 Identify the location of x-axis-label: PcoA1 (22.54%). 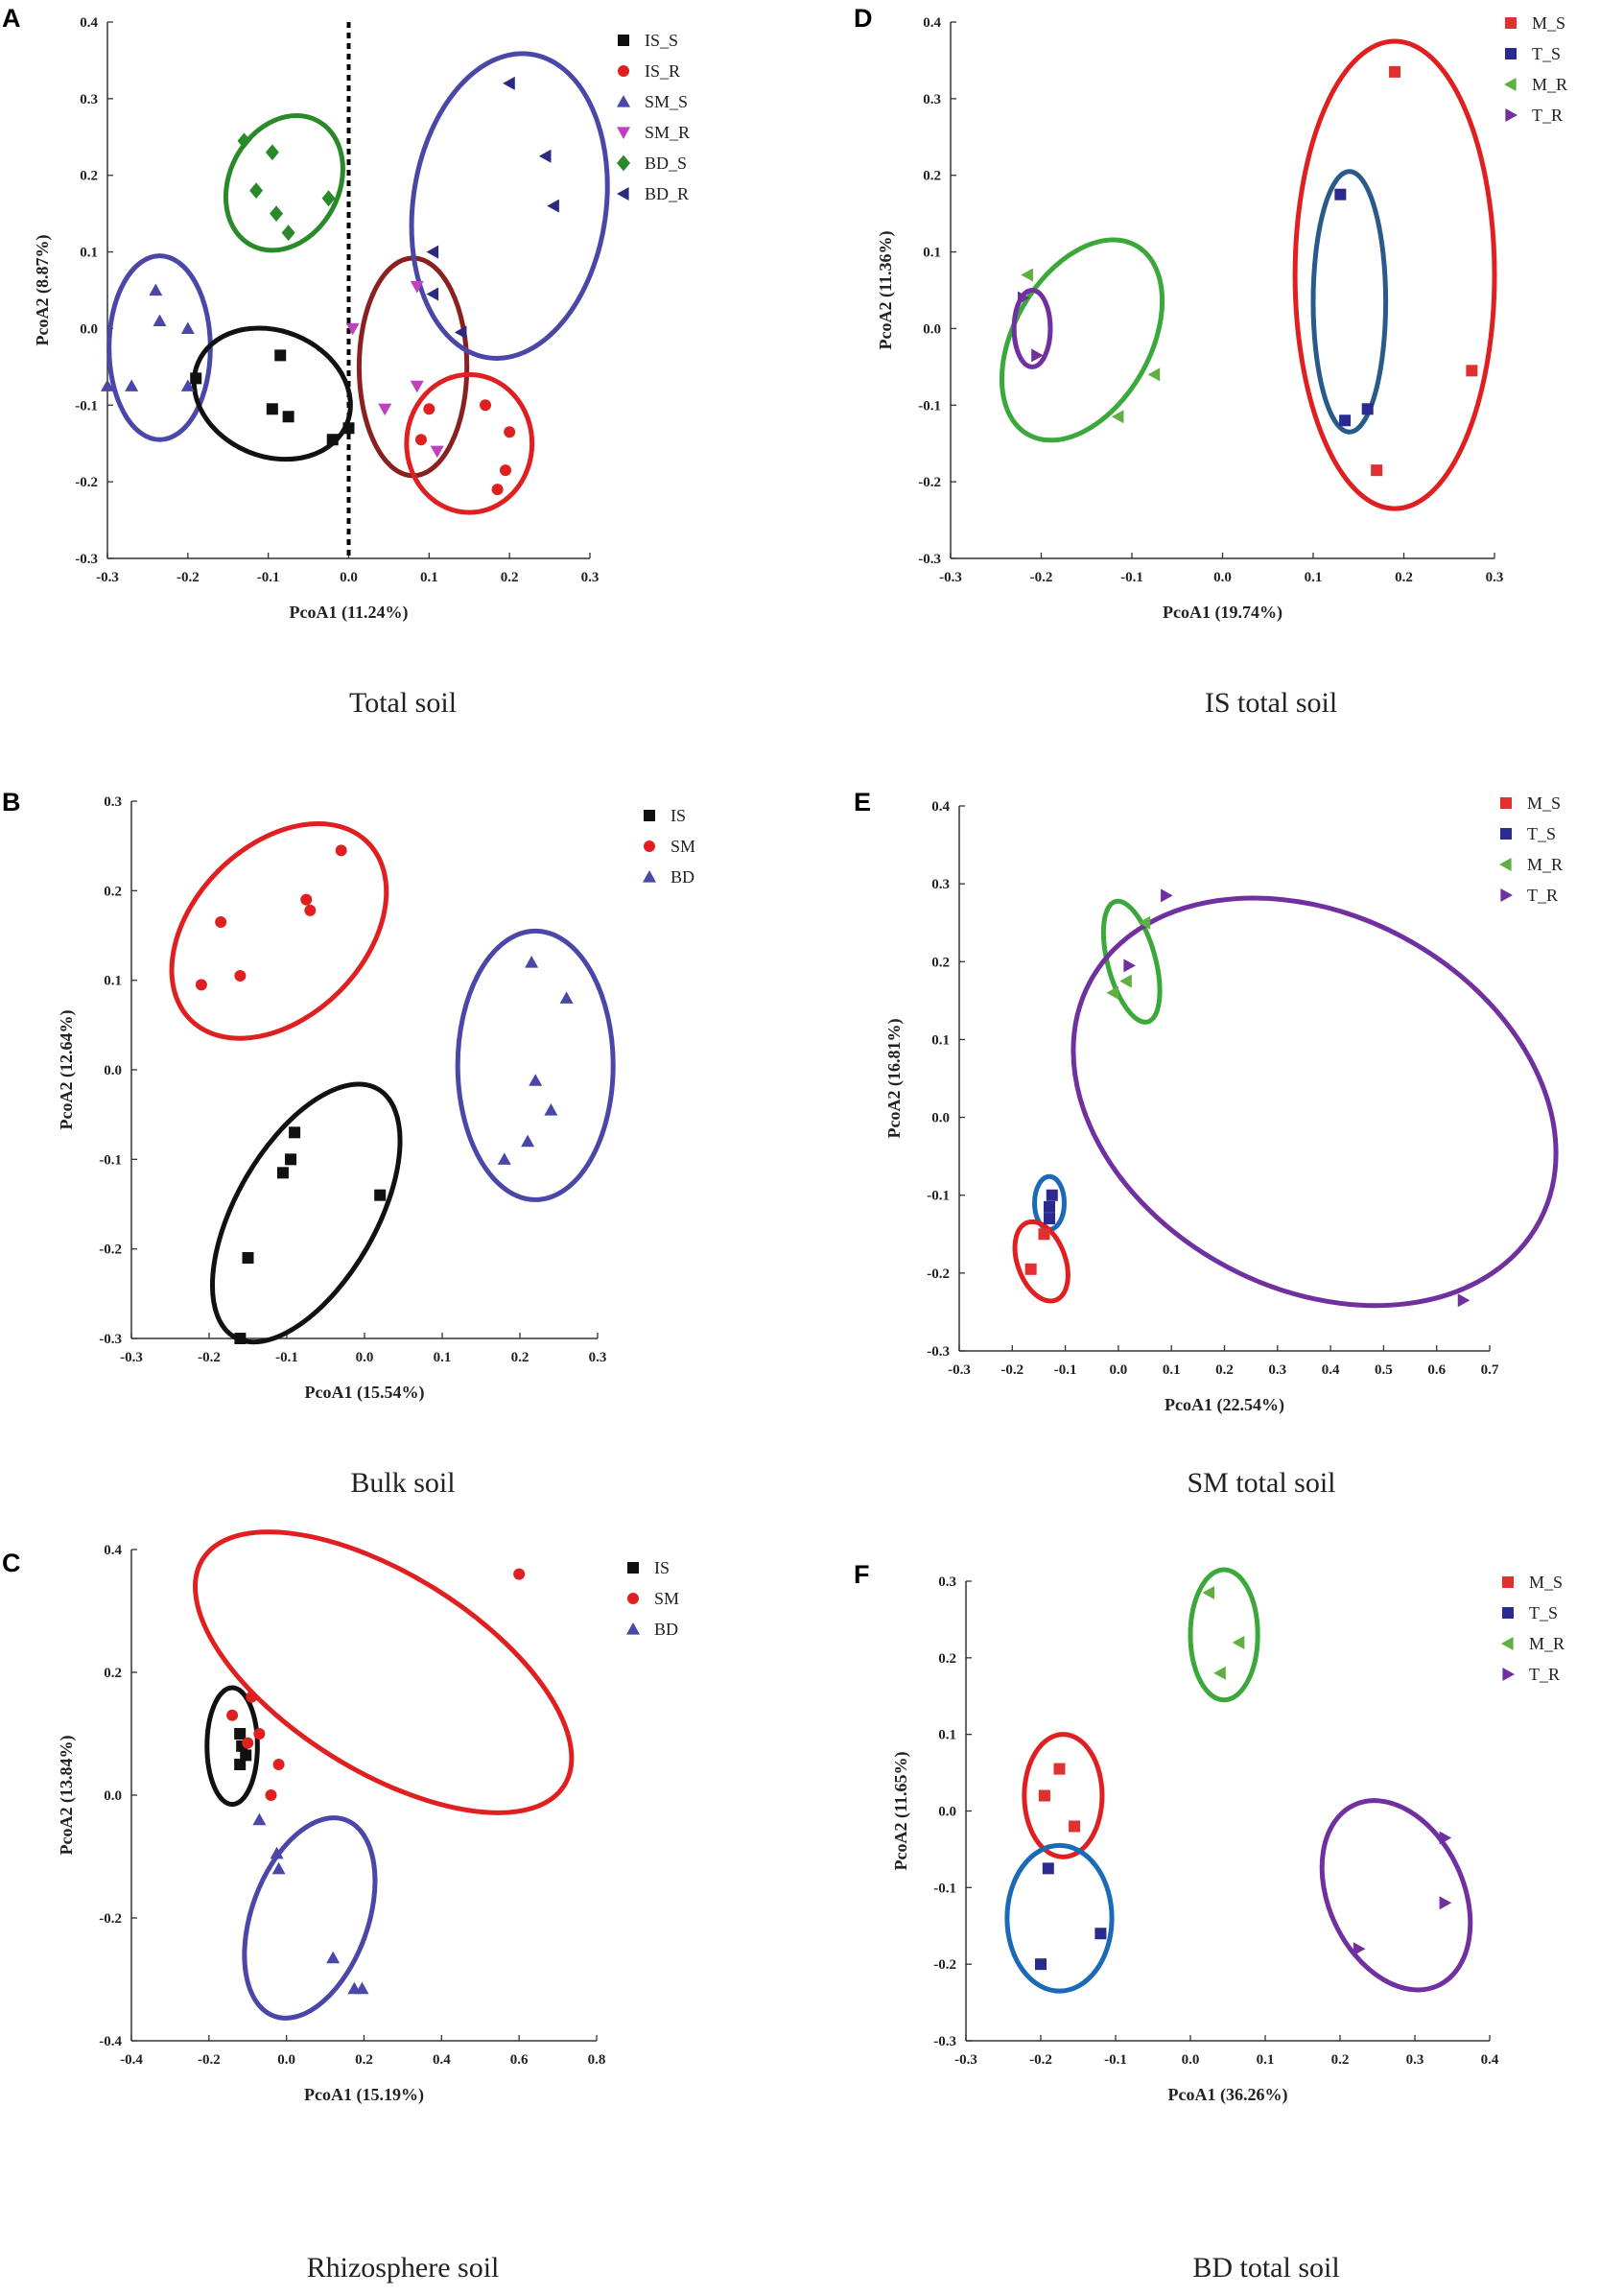
(1224, 1405).